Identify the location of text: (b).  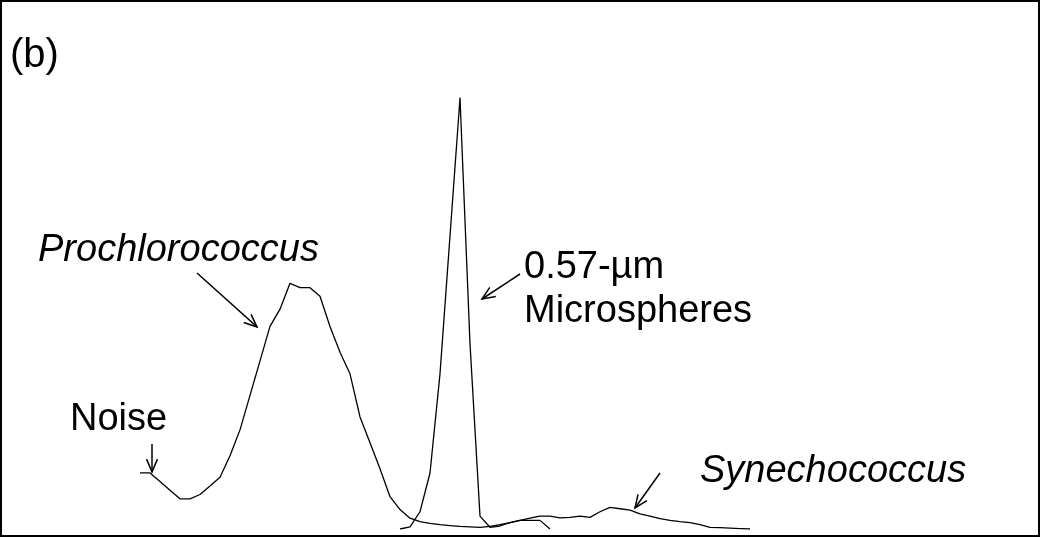
(34, 53).